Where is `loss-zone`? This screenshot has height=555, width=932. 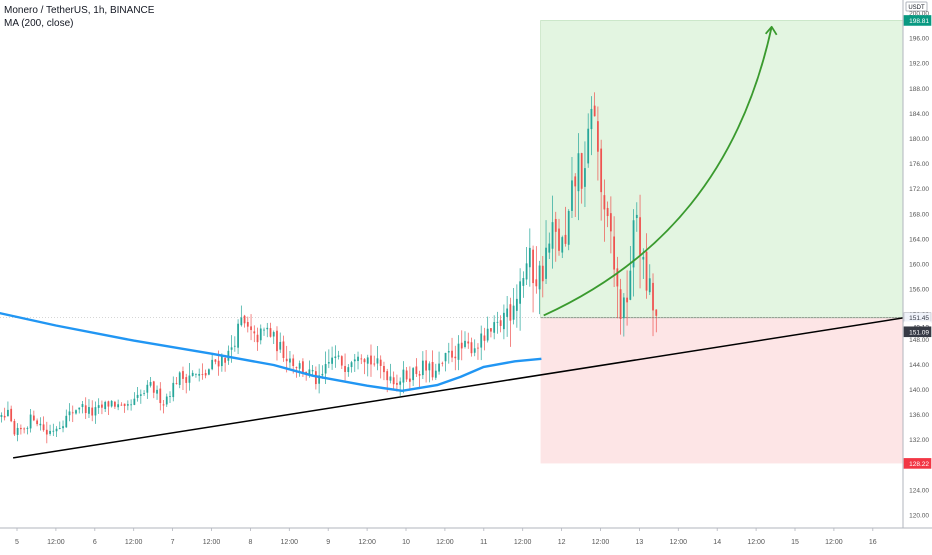
loss-zone is located at coordinates (721, 390).